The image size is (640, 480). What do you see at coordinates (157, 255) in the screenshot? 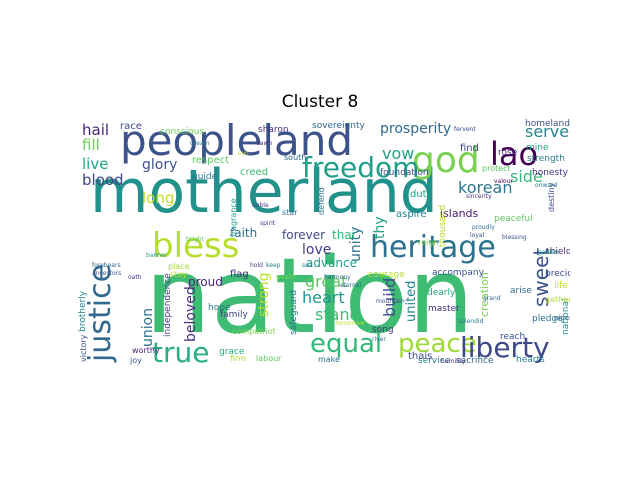
I see `word-banner: banner` at bounding box center [157, 255].